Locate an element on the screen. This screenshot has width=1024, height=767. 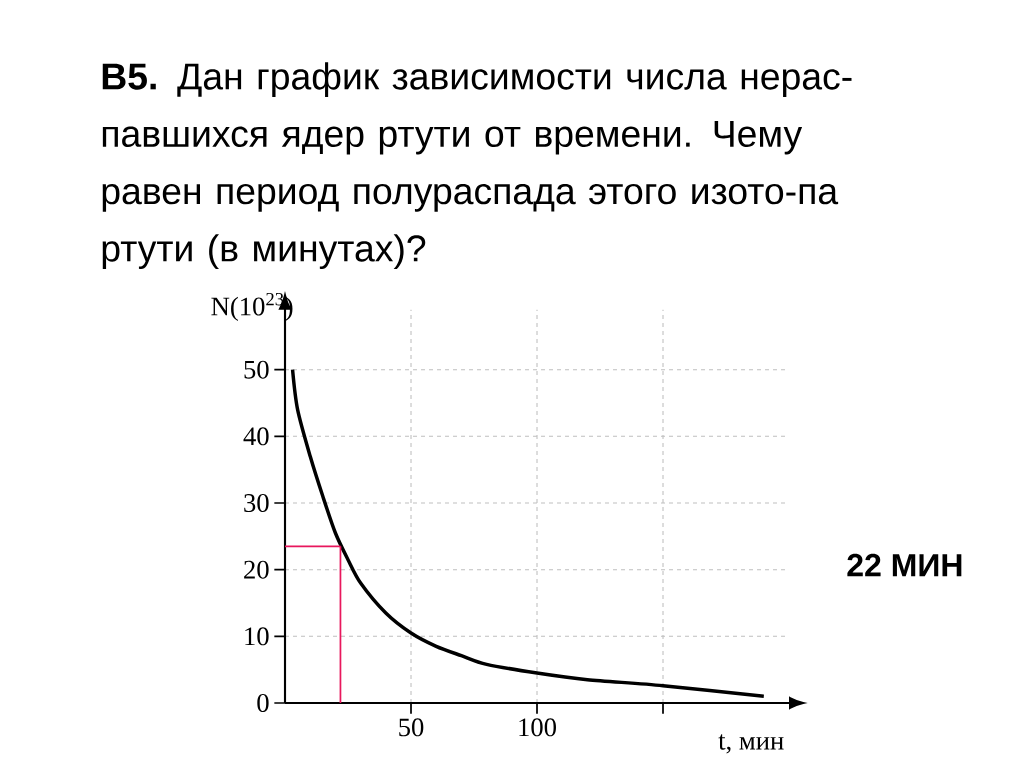
y-tick-label: 10 is located at coordinates (257, 636).